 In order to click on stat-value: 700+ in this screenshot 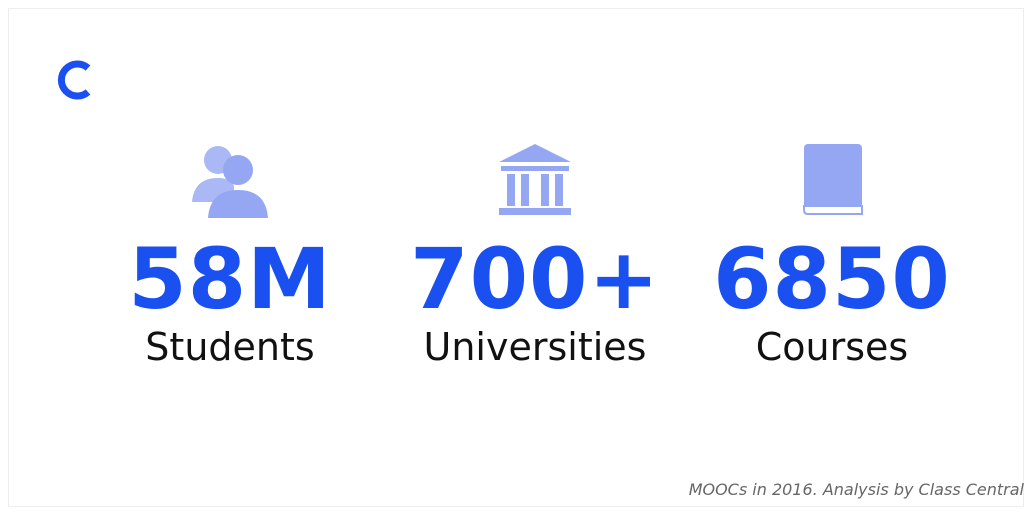, I will do `click(535, 279)`.